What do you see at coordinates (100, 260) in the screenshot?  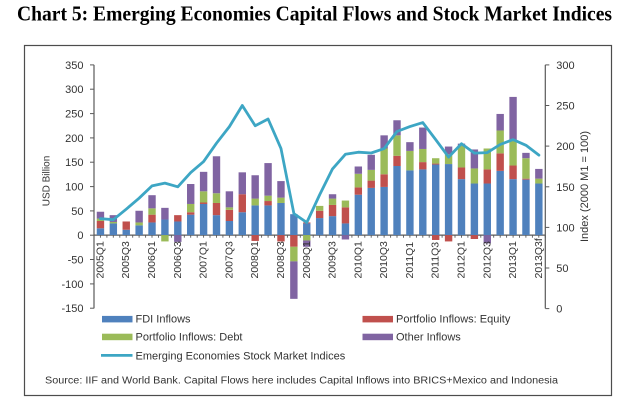 I see `svg-text: 2005Q1` at bounding box center [100, 260].